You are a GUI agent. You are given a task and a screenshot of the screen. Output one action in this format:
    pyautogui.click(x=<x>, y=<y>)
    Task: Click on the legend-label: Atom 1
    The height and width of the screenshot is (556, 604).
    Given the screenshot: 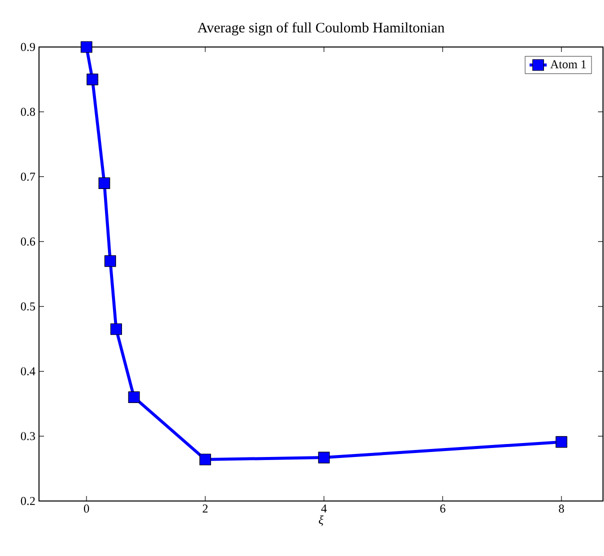 What is the action you would take?
    pyautogui.click(x=568, y=64)
    